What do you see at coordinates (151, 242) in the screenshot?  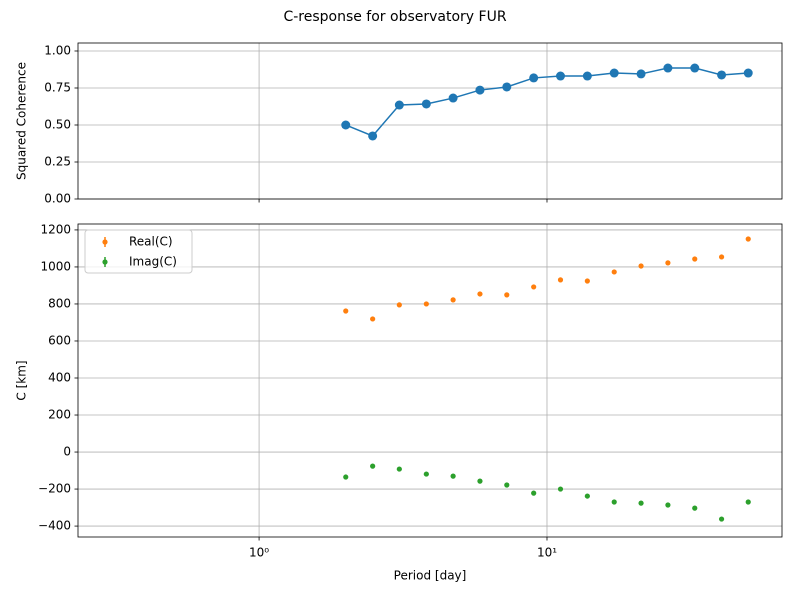 I see `legend-label: Real(C)` at bounding box center [151, 242].